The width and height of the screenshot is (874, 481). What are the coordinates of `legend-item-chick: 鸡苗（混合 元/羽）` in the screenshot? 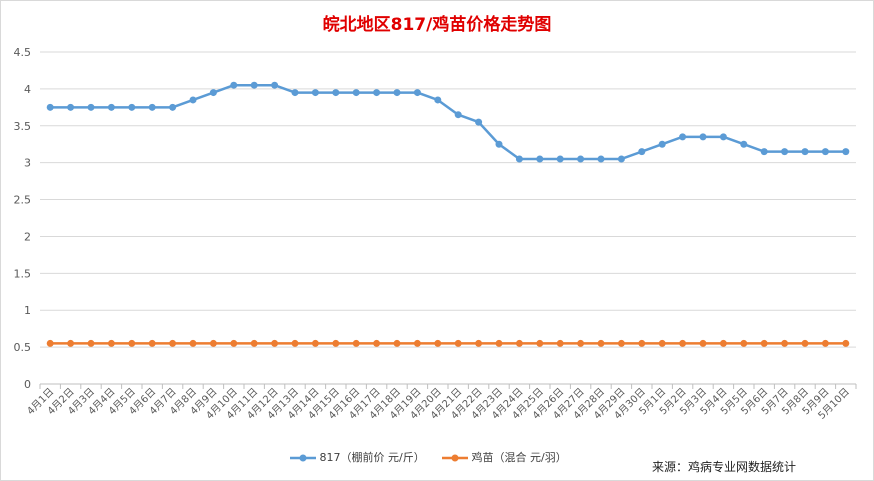 It's located at (504, 457).